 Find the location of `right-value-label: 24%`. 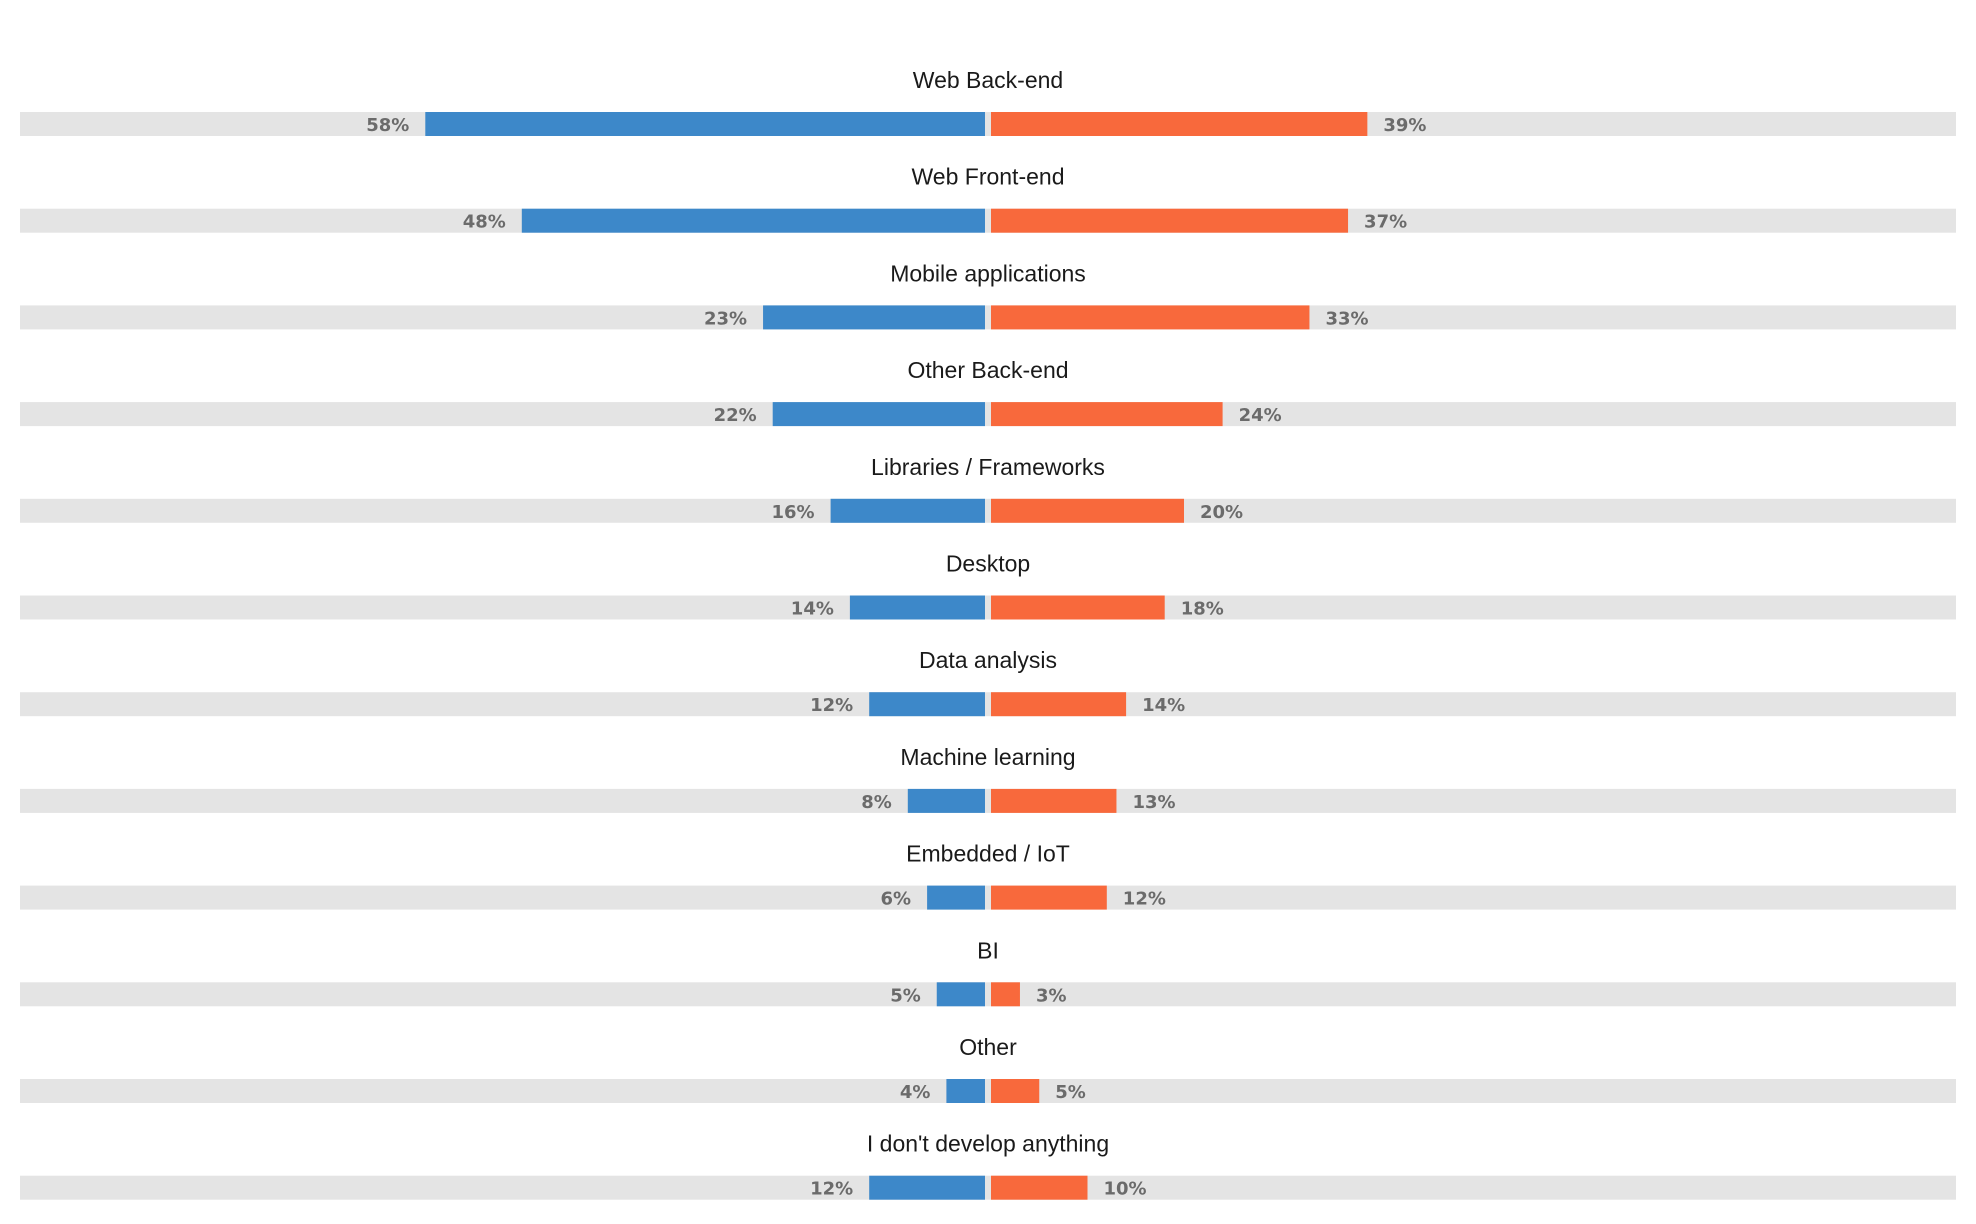

right-value-label: 24% is located at coordinates (1260, 415).